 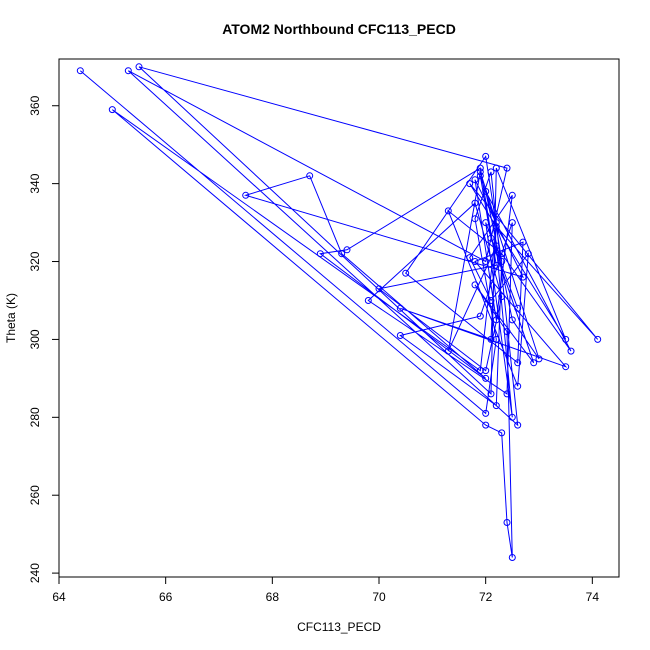 I want to click on y-axis: 240 260 280 300 320 340 360, so click(x=44, y=339).